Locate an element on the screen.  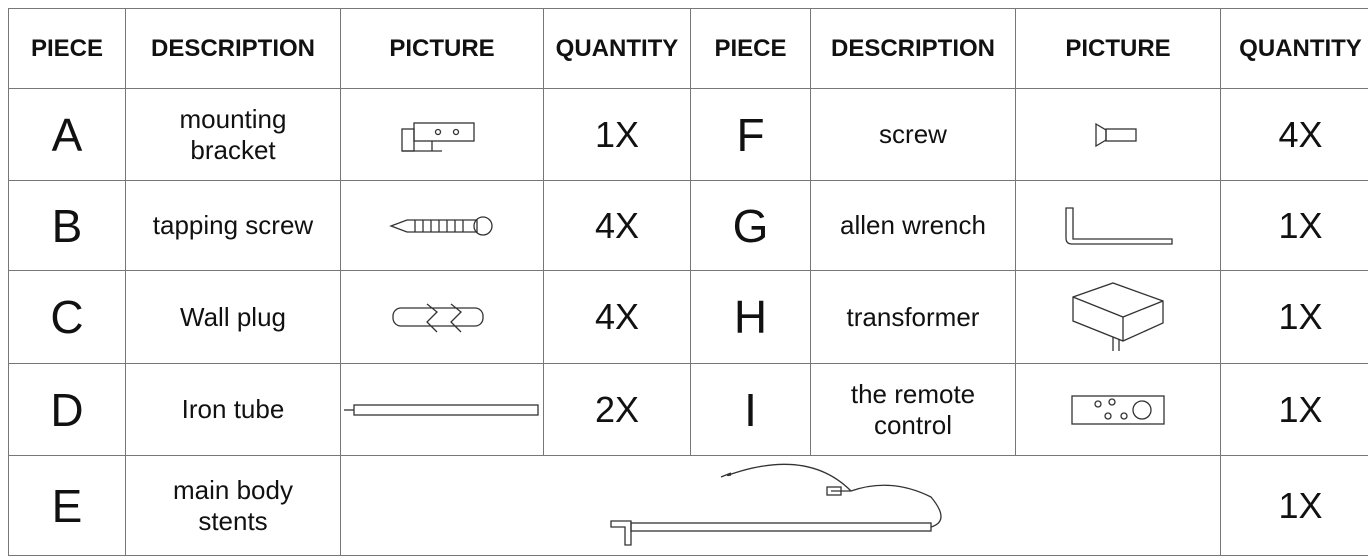
text: bracket is located at coordinates (233, 150).